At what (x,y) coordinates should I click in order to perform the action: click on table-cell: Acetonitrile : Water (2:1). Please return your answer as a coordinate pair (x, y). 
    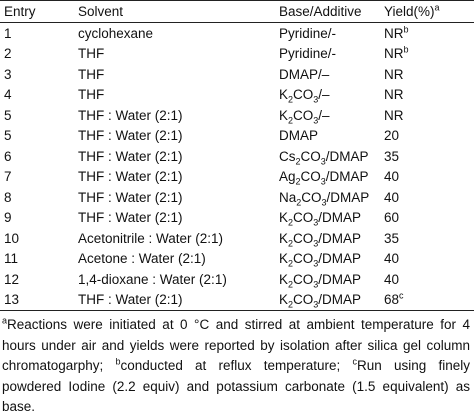
    Looking at the image, I should click on (151, 238).